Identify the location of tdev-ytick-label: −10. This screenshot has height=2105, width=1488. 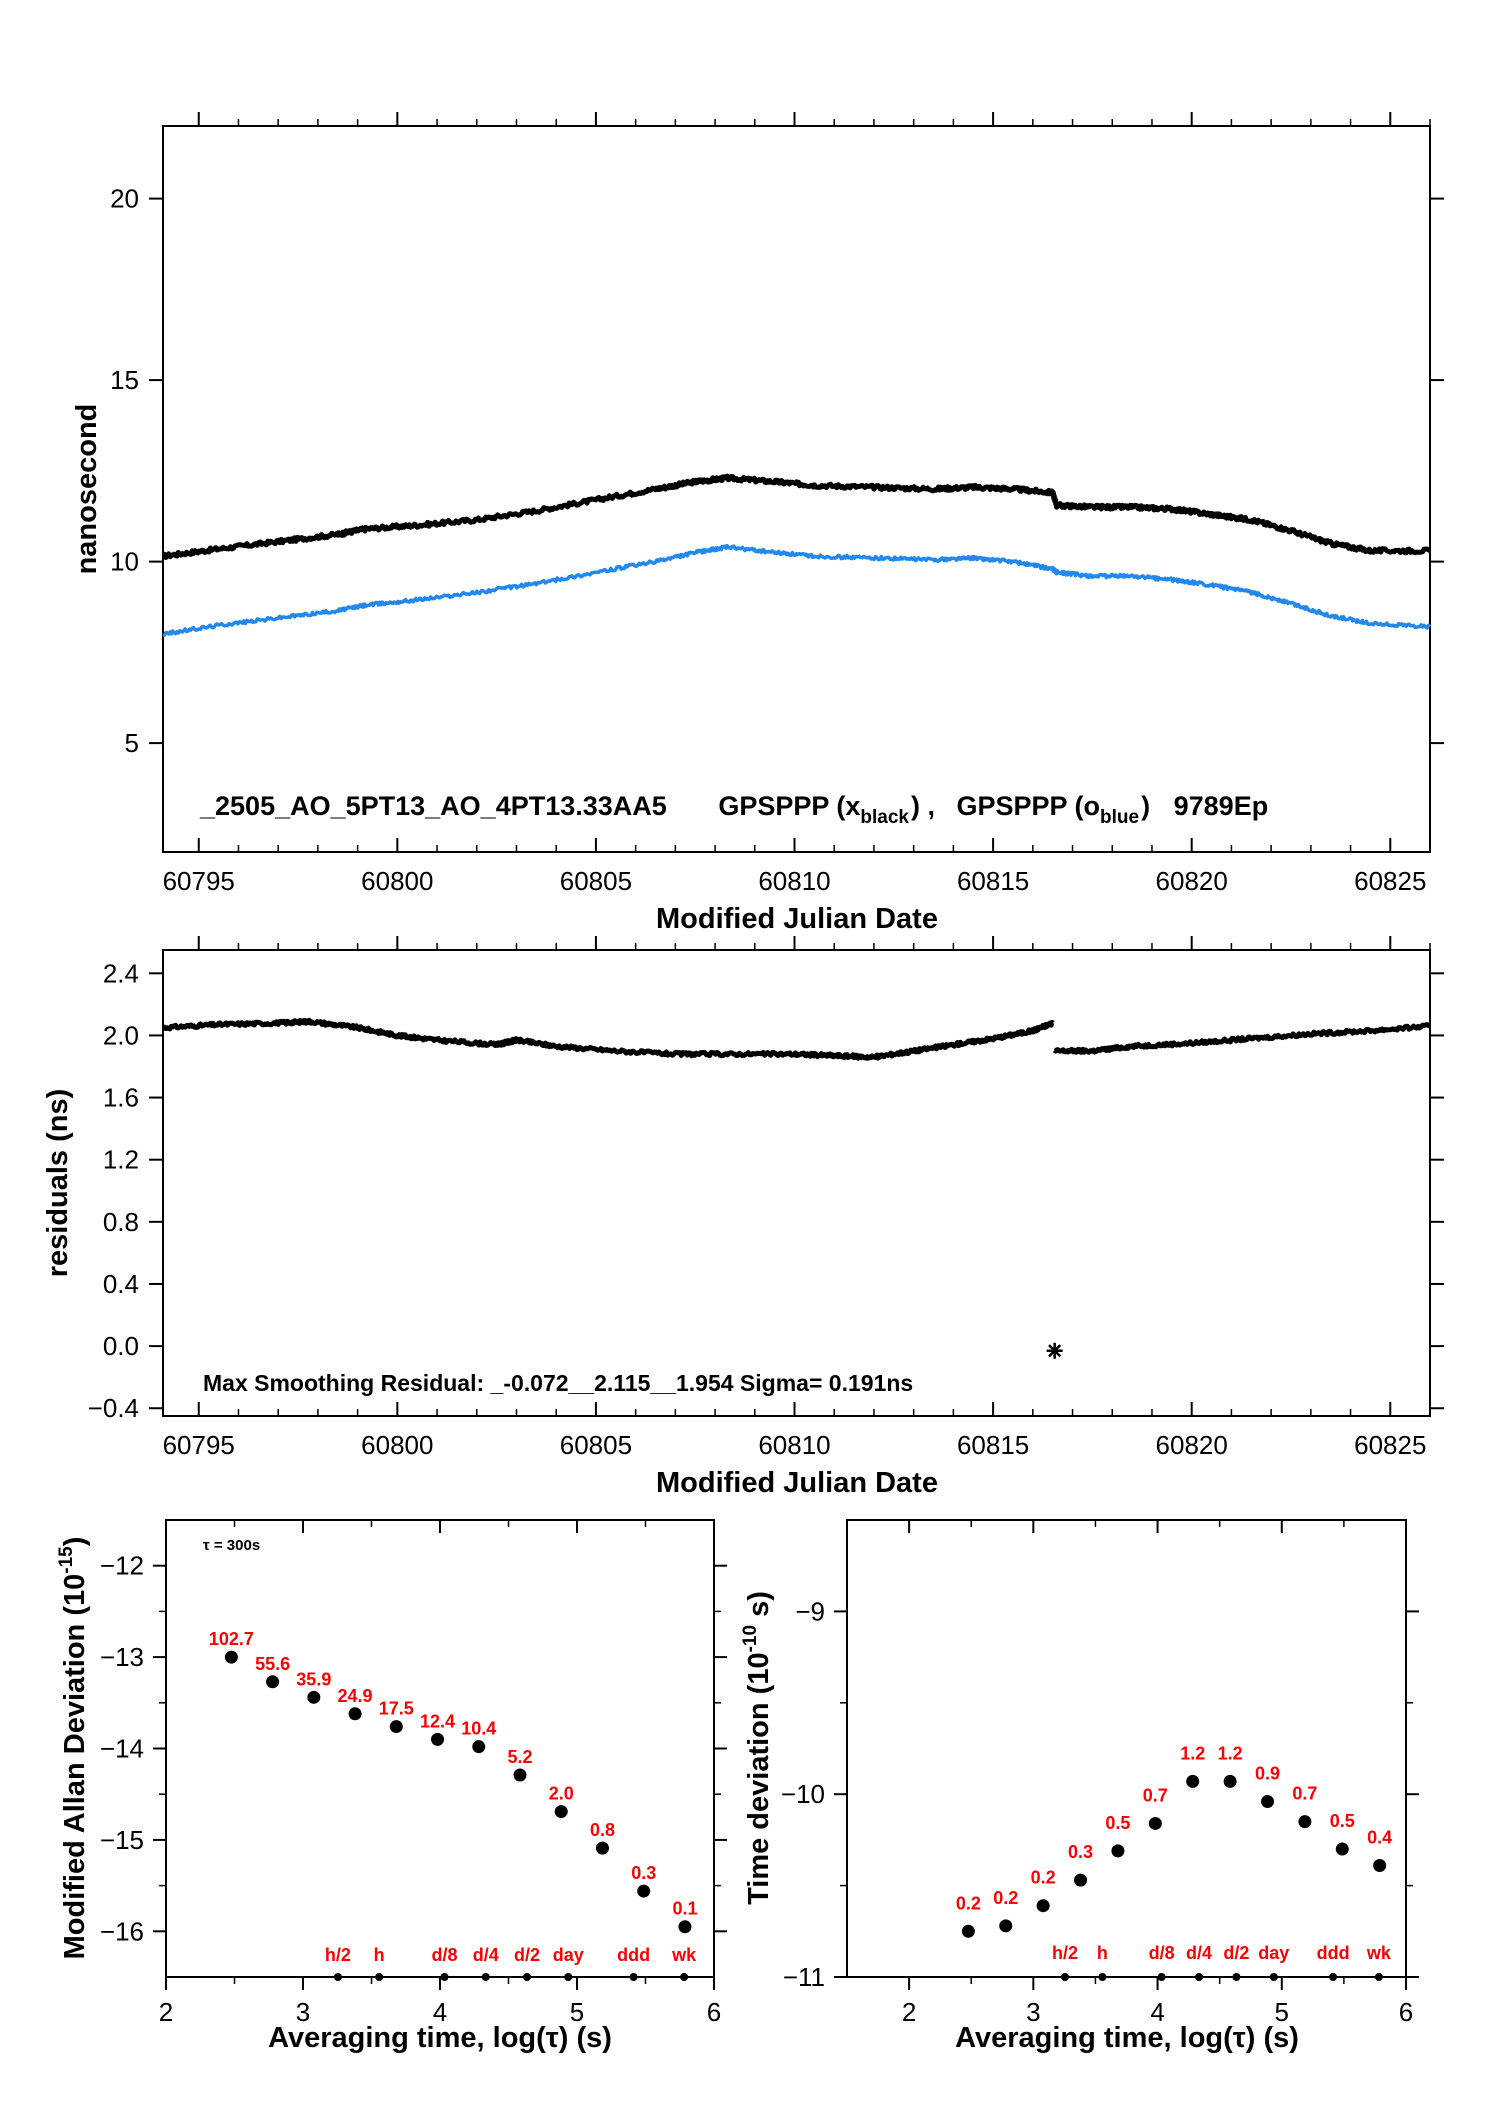
(803, 1794).